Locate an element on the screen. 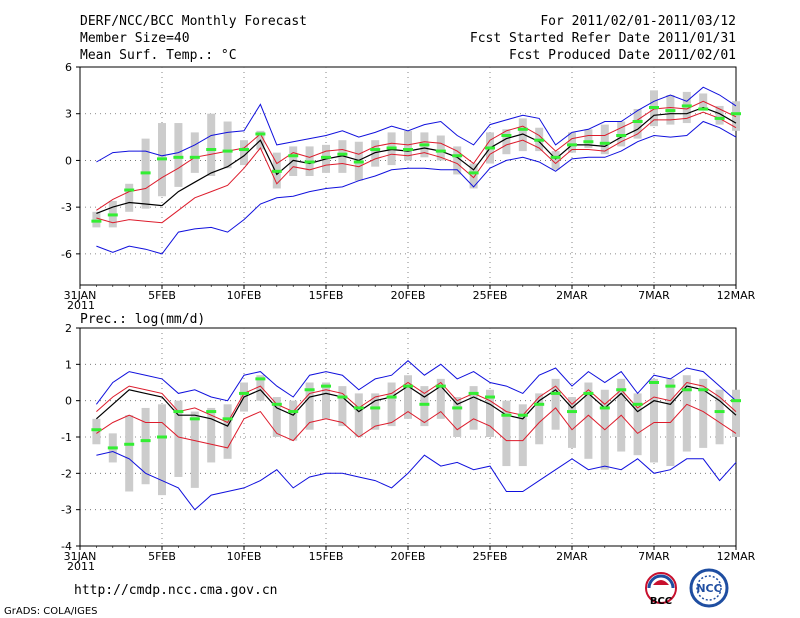 This screenshot has height=618, width=800. temp-line-upper is located at coordinates (416, 155).